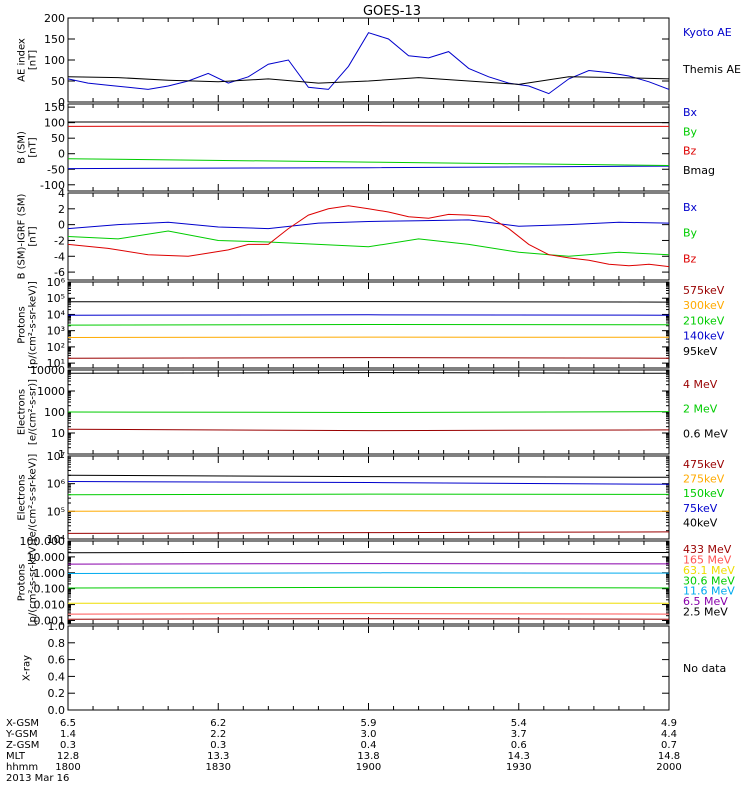 This screenshot has height=804, width=750. What do you see at coordinates (704, 290) in the screenshot?
I see `legend-entry: 575keV` at bounding box center [704, 290].